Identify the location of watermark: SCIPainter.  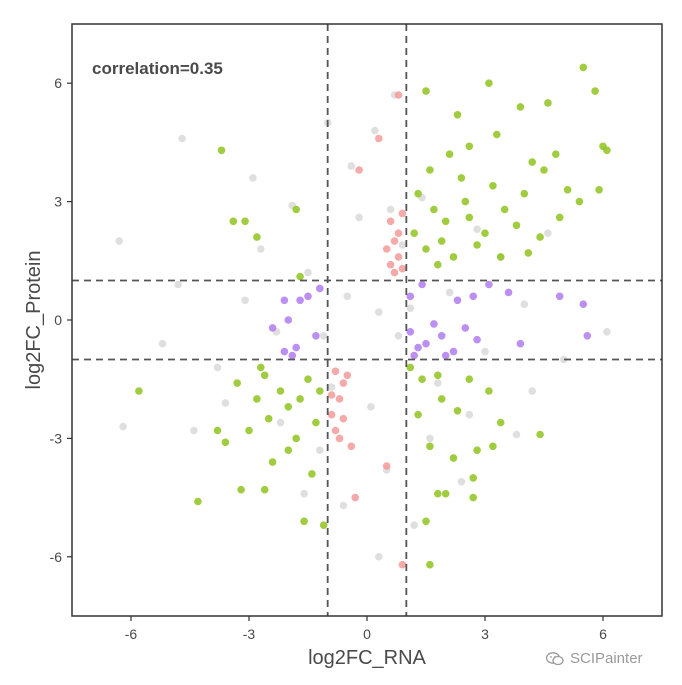
(594, 658).